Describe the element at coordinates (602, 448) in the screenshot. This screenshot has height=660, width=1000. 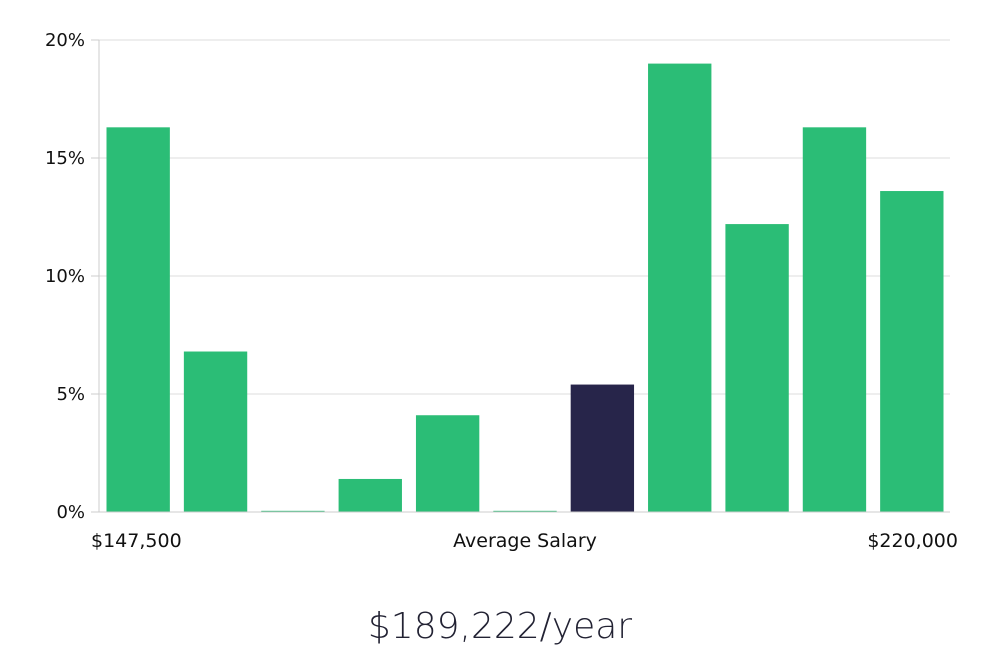
I see `bar-highlighted` at that location.